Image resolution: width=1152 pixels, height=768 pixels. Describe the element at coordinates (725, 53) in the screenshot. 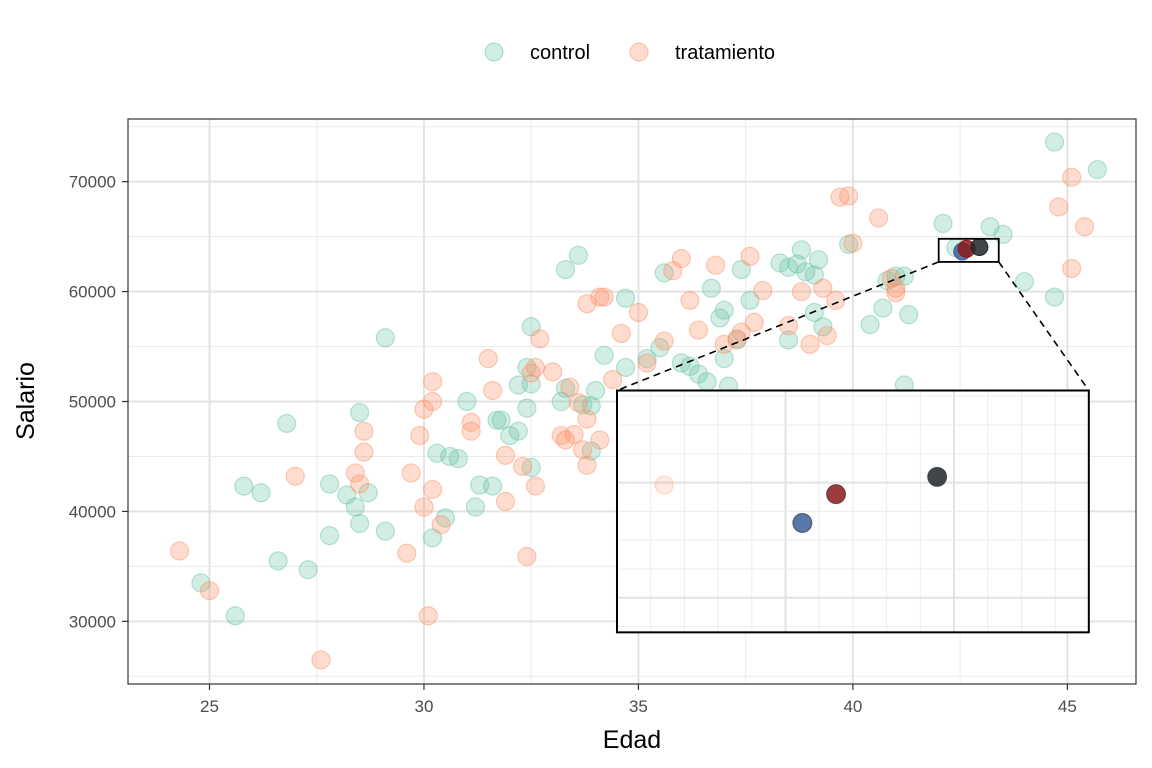

I see `legend-label-tratamiento: tratamiento` at that location.